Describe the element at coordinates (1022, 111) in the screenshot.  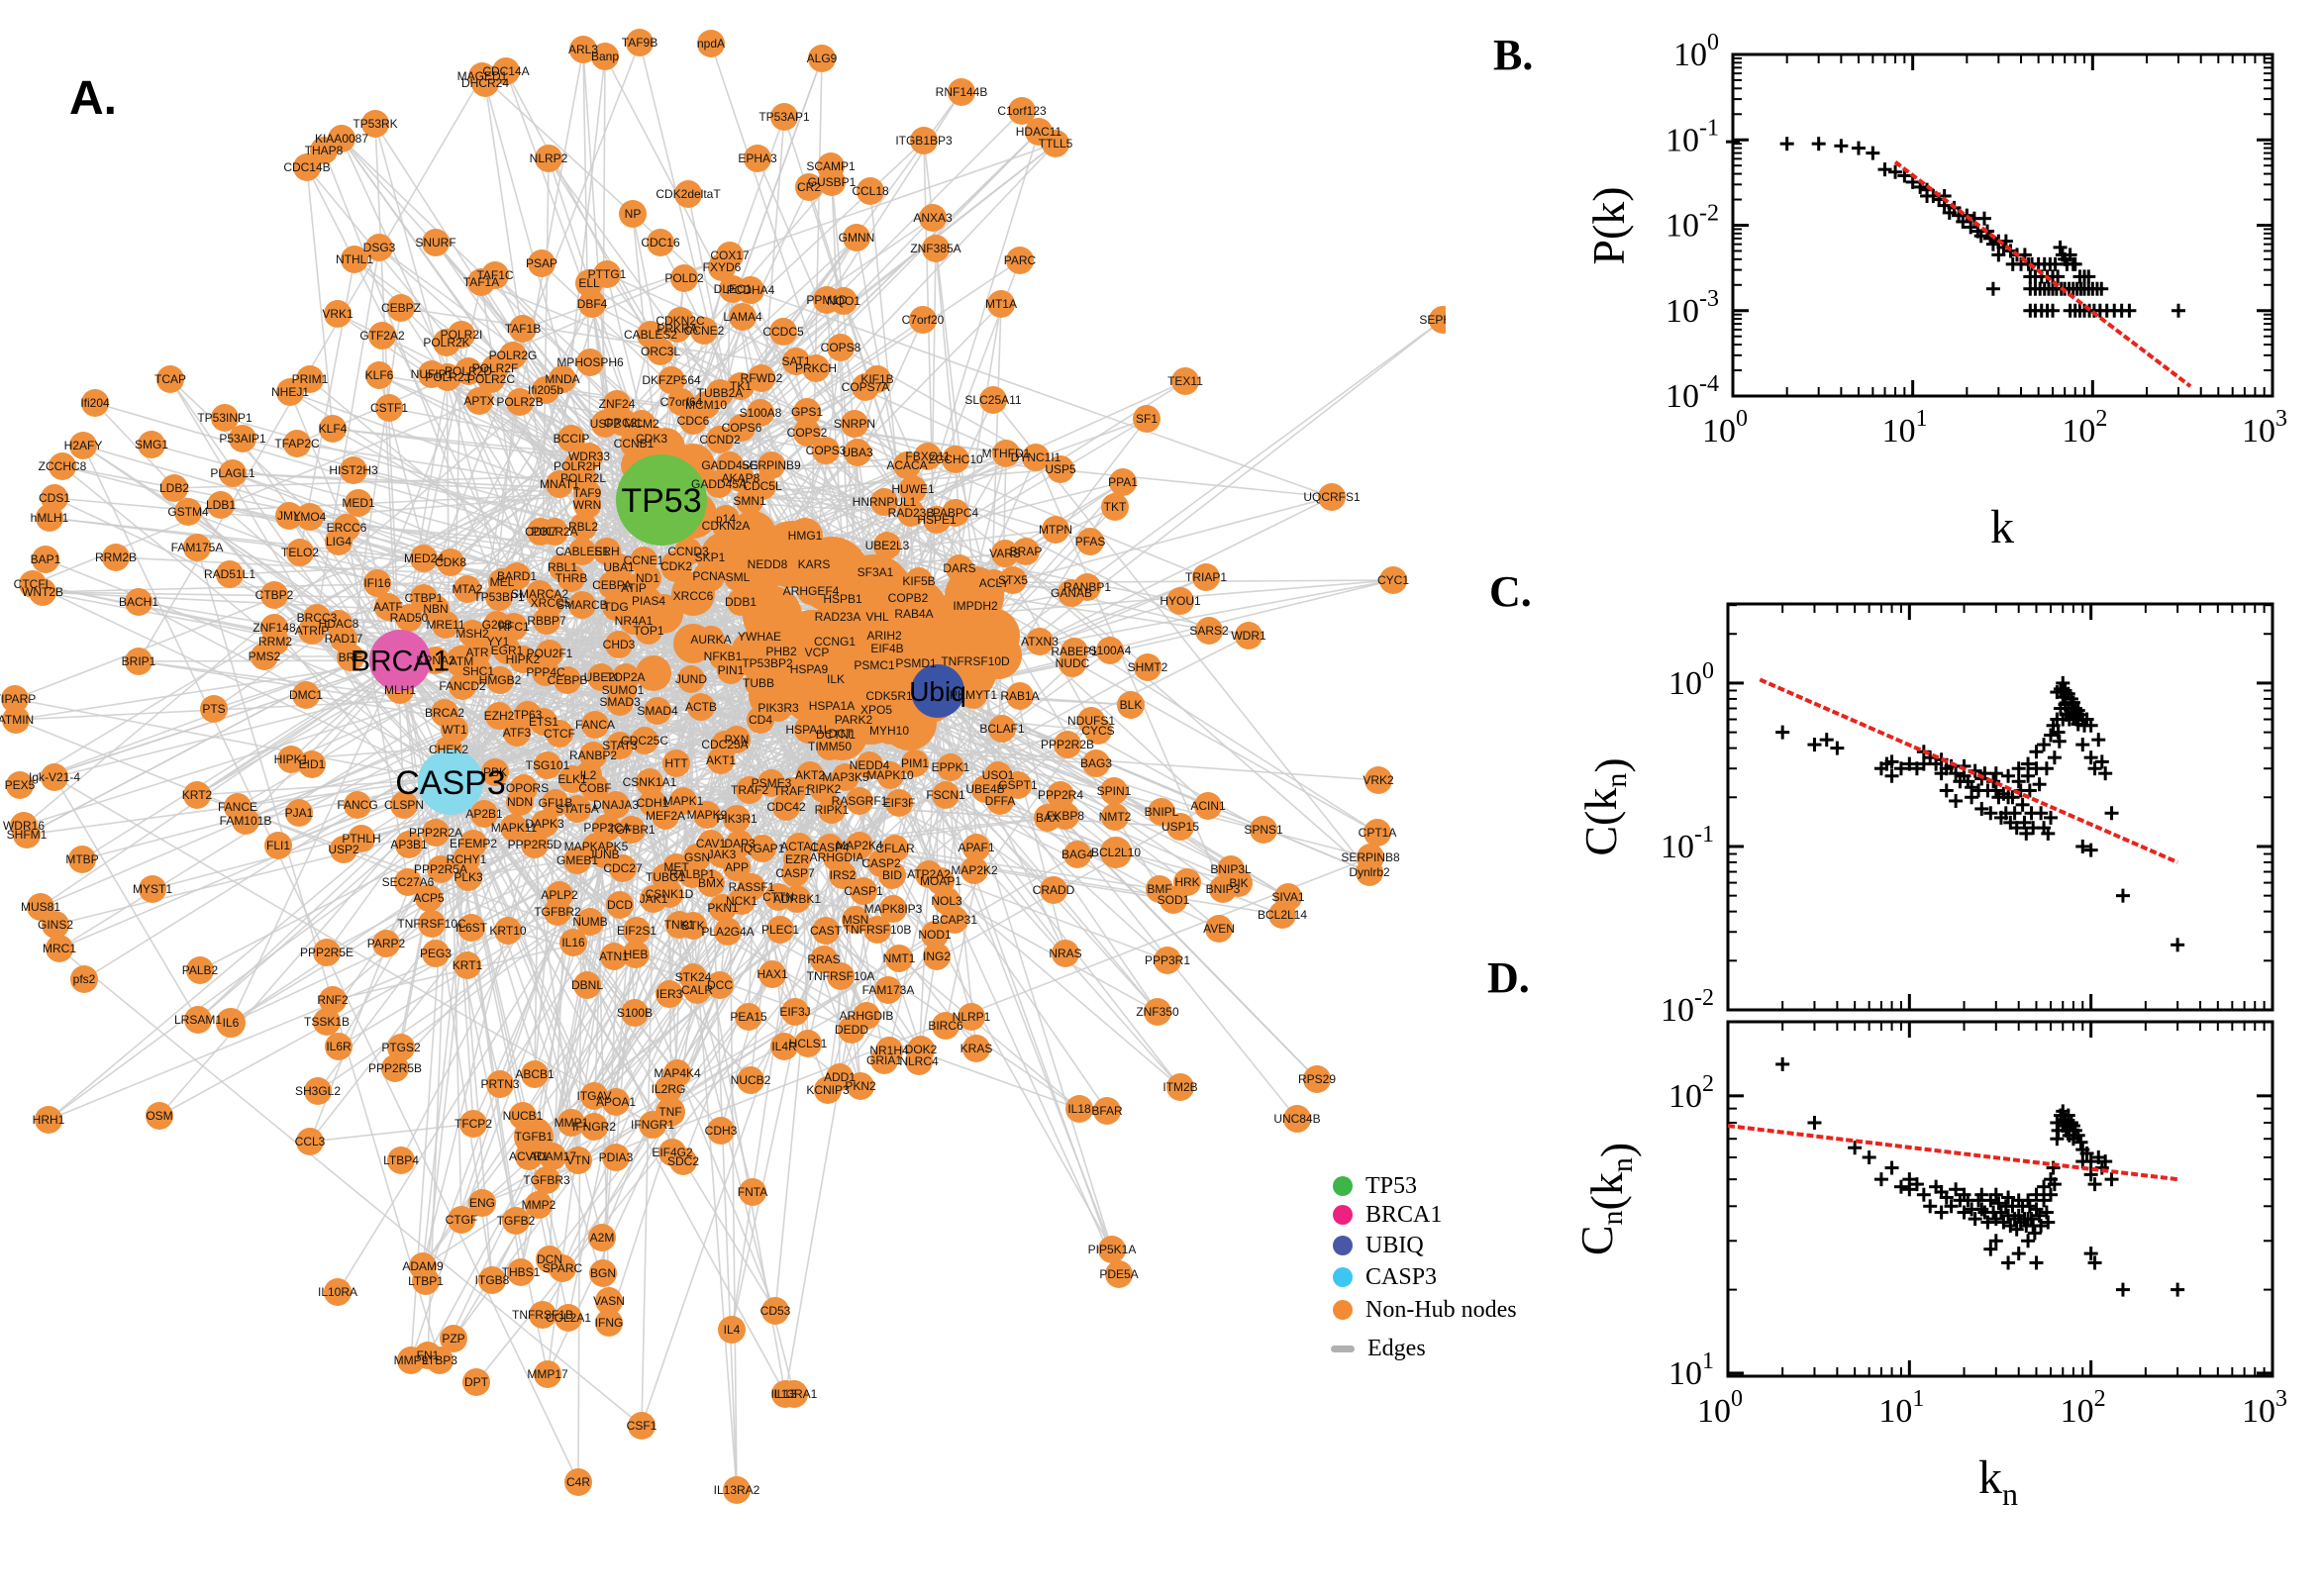
I see `node-label: C1orf123` at that location.